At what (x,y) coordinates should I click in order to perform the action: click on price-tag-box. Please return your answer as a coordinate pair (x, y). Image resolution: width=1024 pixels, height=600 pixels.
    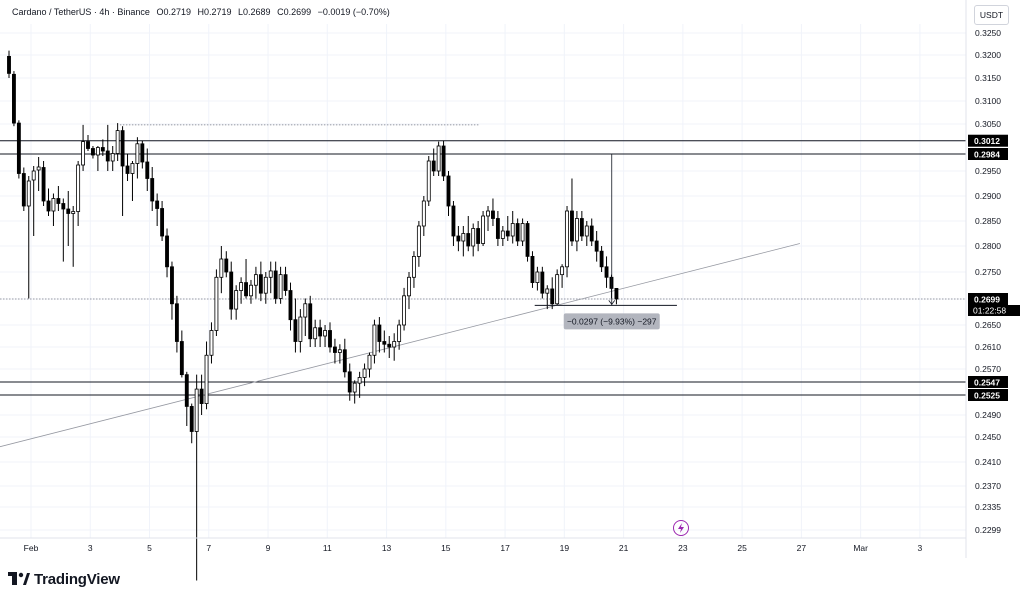
    Looking at the image, I should click on (988, 395).